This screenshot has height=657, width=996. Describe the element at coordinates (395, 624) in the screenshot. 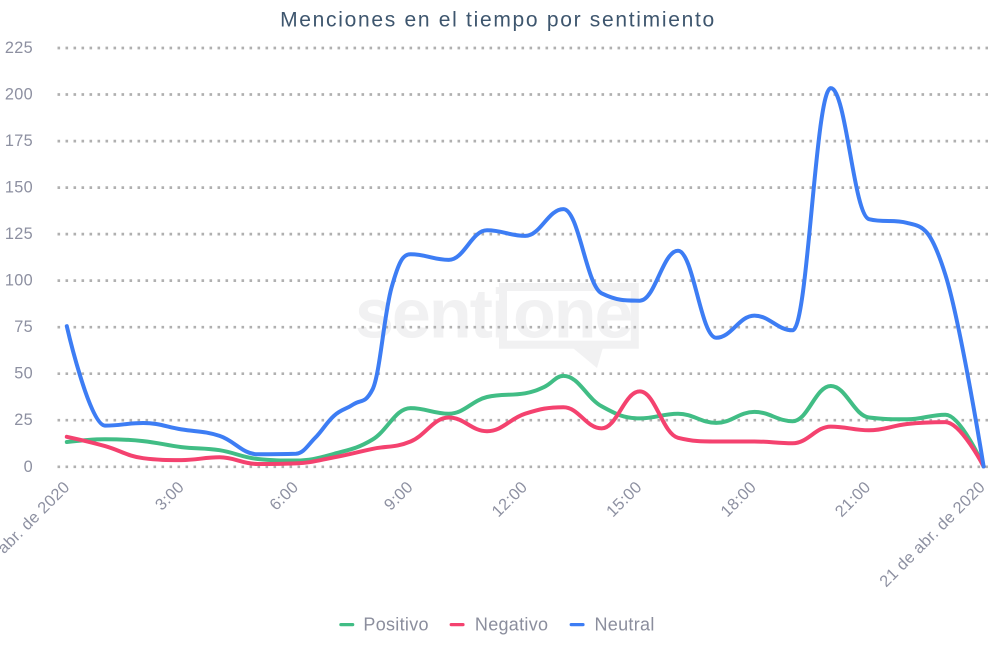

I see `svg-text: Positivo` at that location.